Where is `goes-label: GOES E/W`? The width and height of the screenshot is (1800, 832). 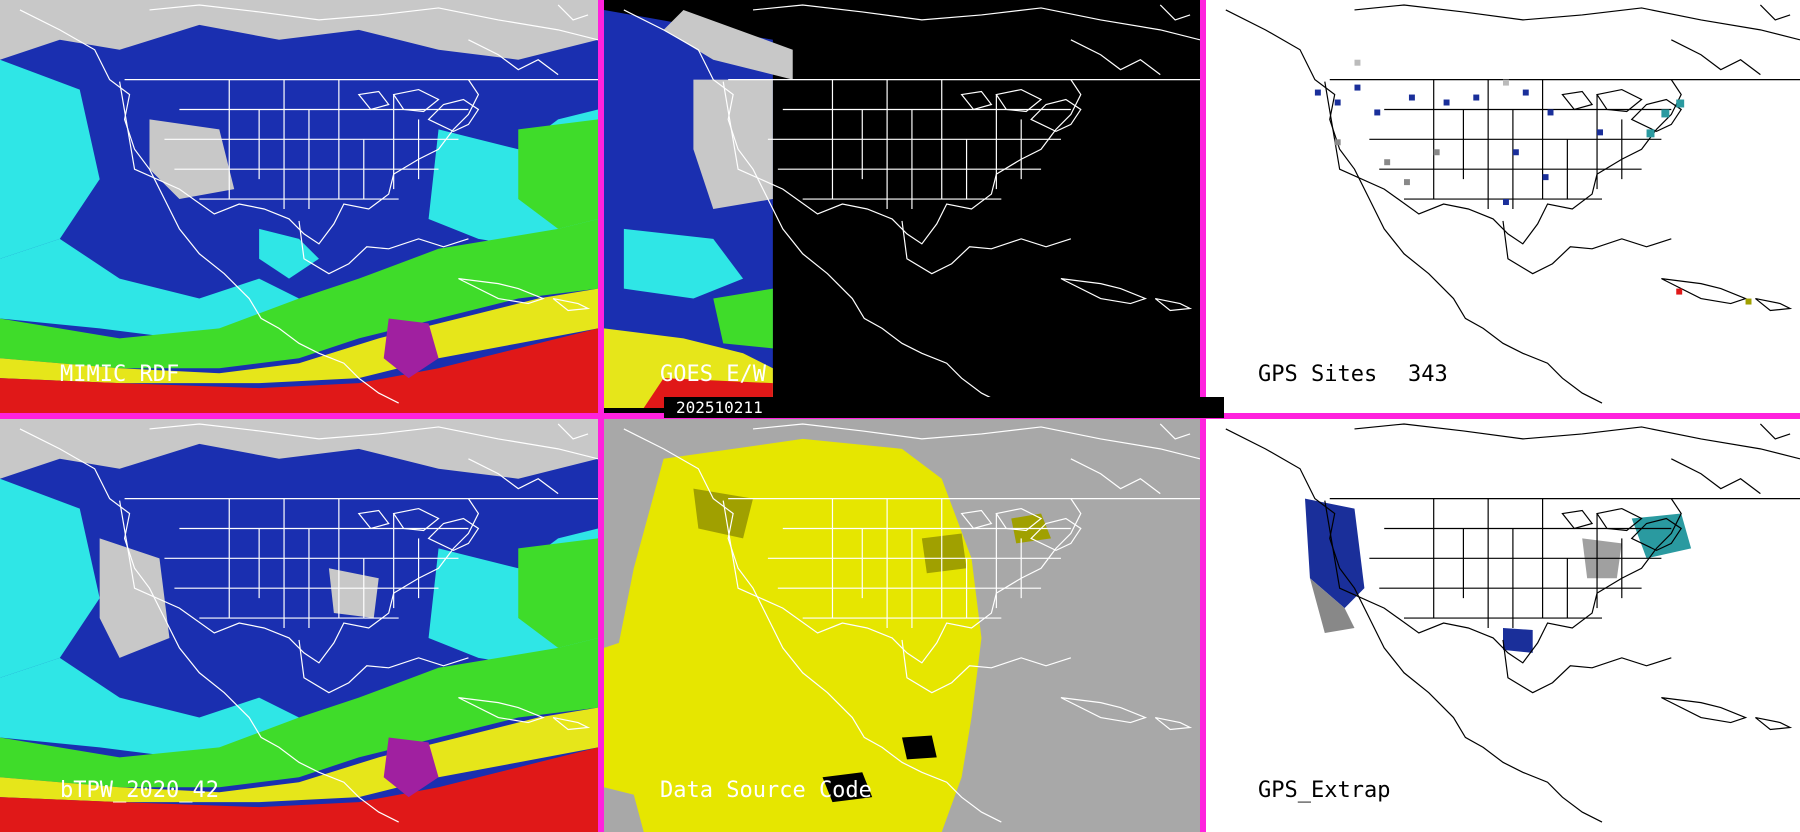 goes-label: GOES E/W is located at coordinates (713, 374).